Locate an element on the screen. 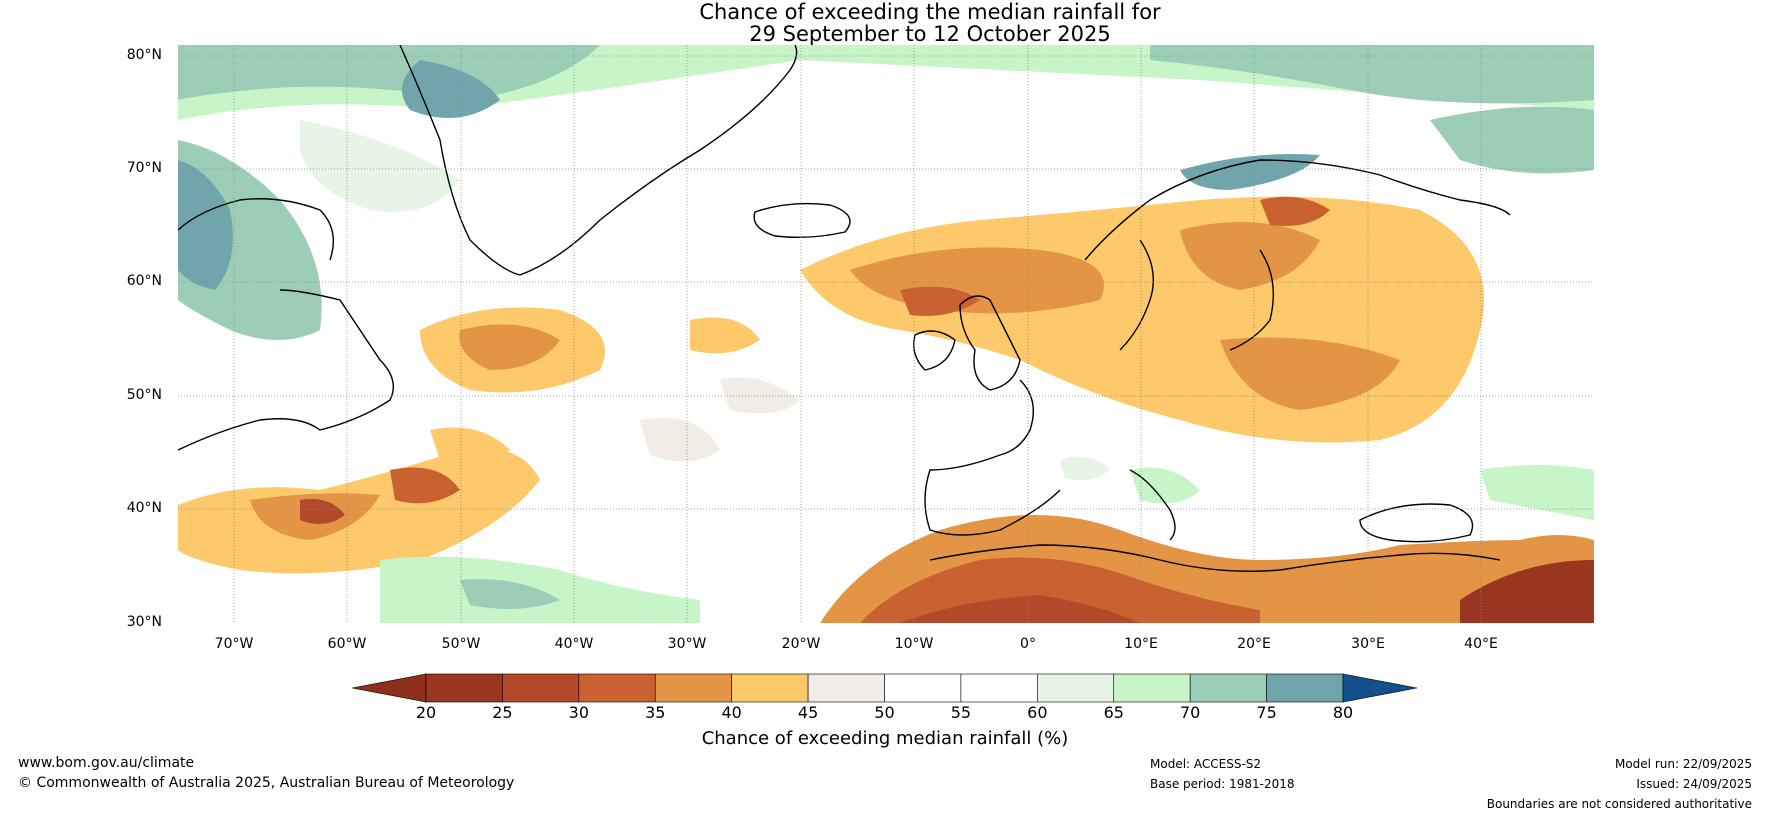  colorbar-label: Chance of exceeding median rainfall (%) is located at coordinates (885, 738).